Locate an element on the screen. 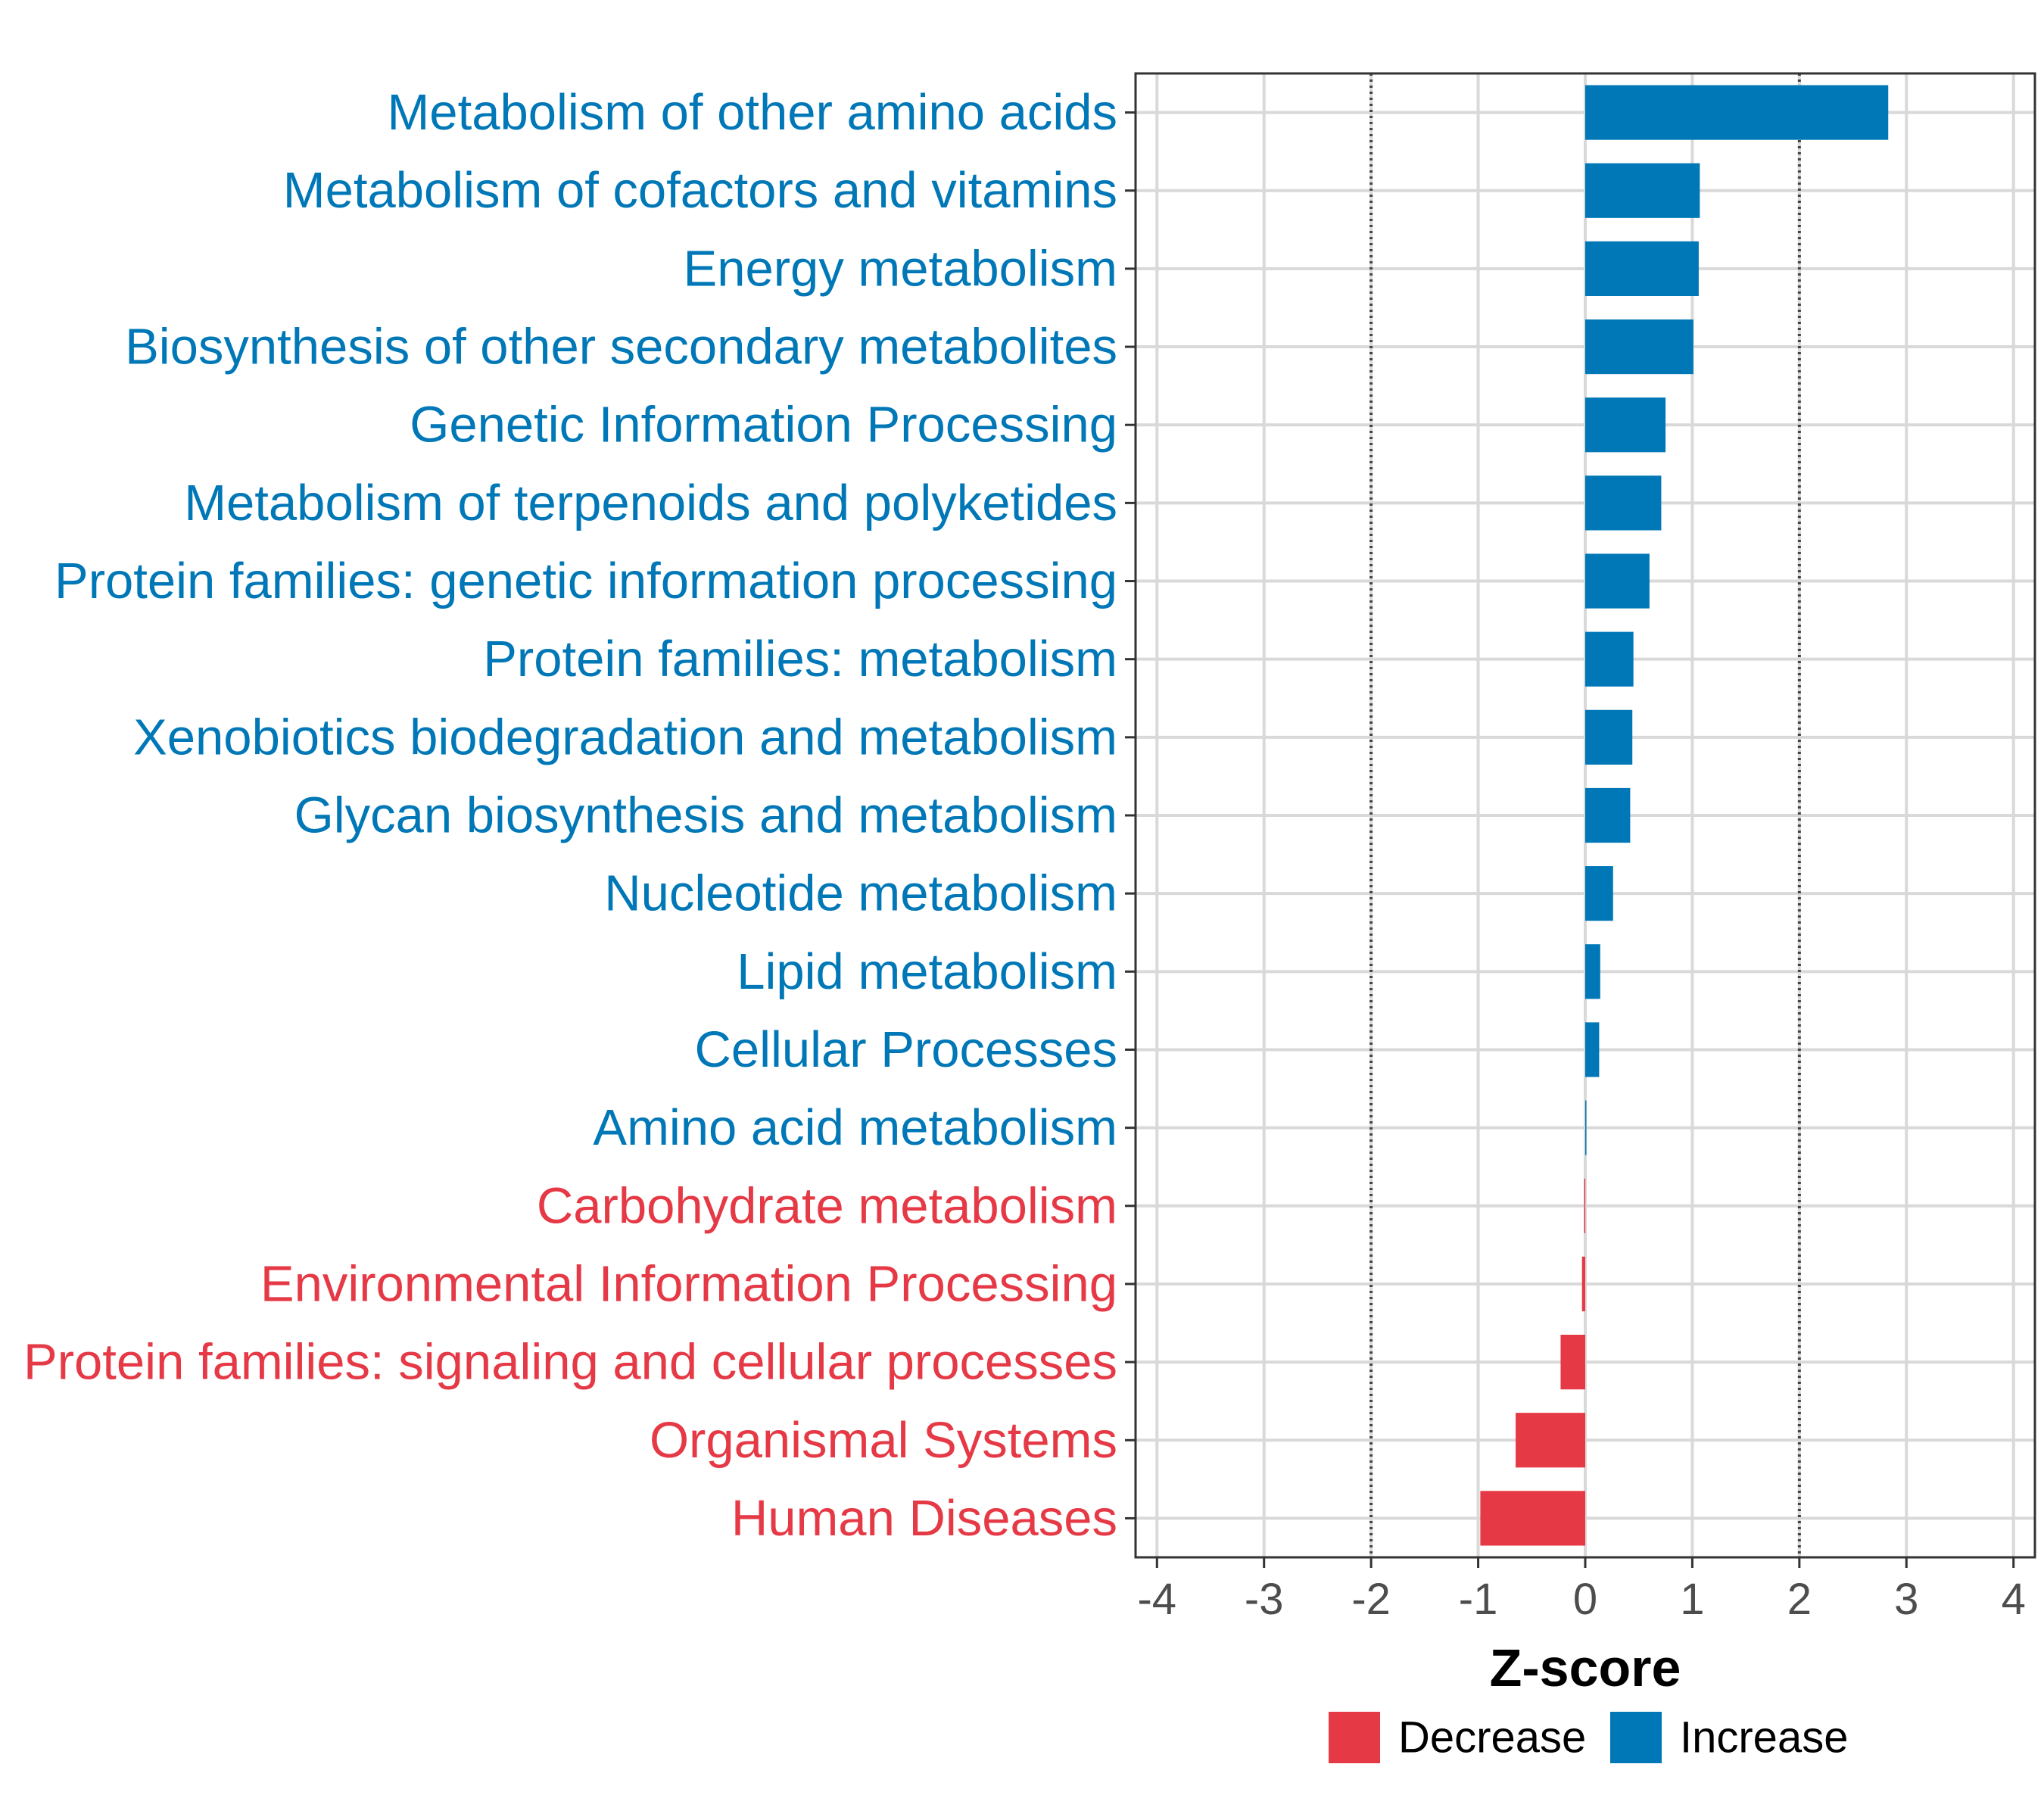 This screenshot has width=2044, height=1817. category-label: Nucleotide metabolism is located at coordinates (861, 894).